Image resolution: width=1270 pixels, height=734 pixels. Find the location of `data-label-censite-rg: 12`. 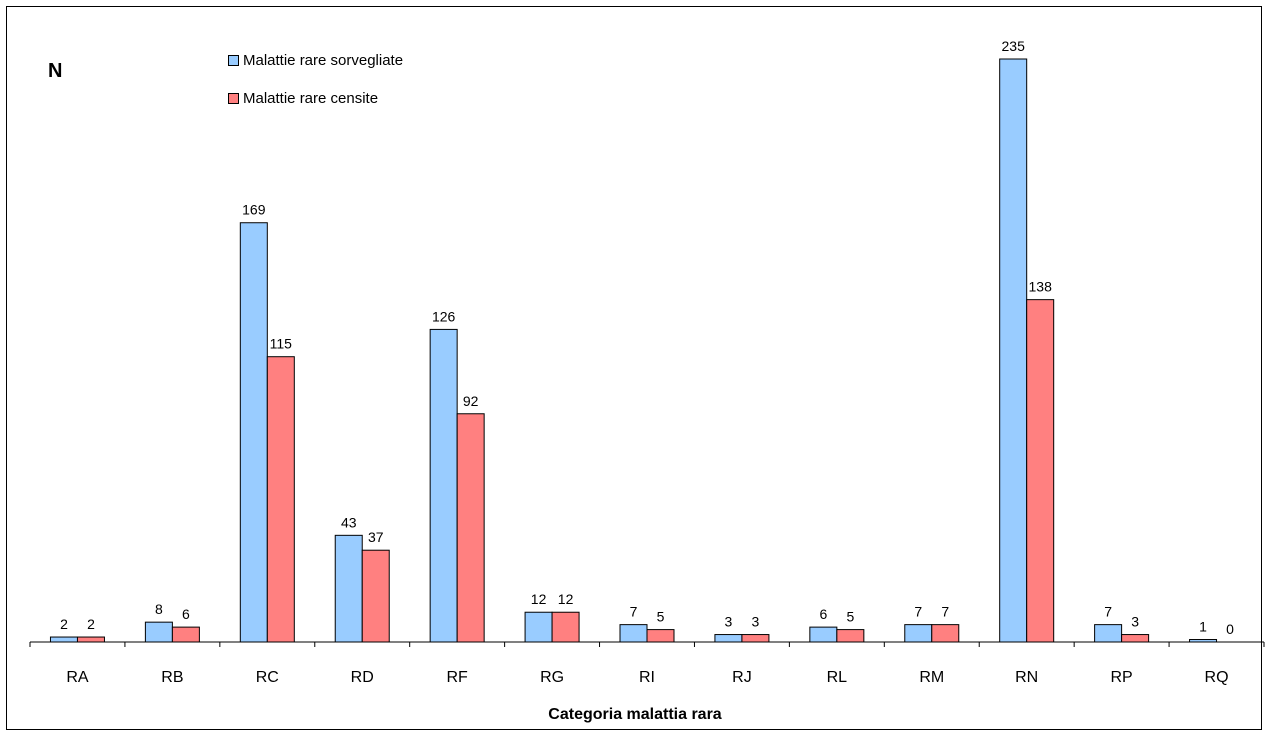

data-label-censite-rg: 12 is located at coordinates (566, 599).